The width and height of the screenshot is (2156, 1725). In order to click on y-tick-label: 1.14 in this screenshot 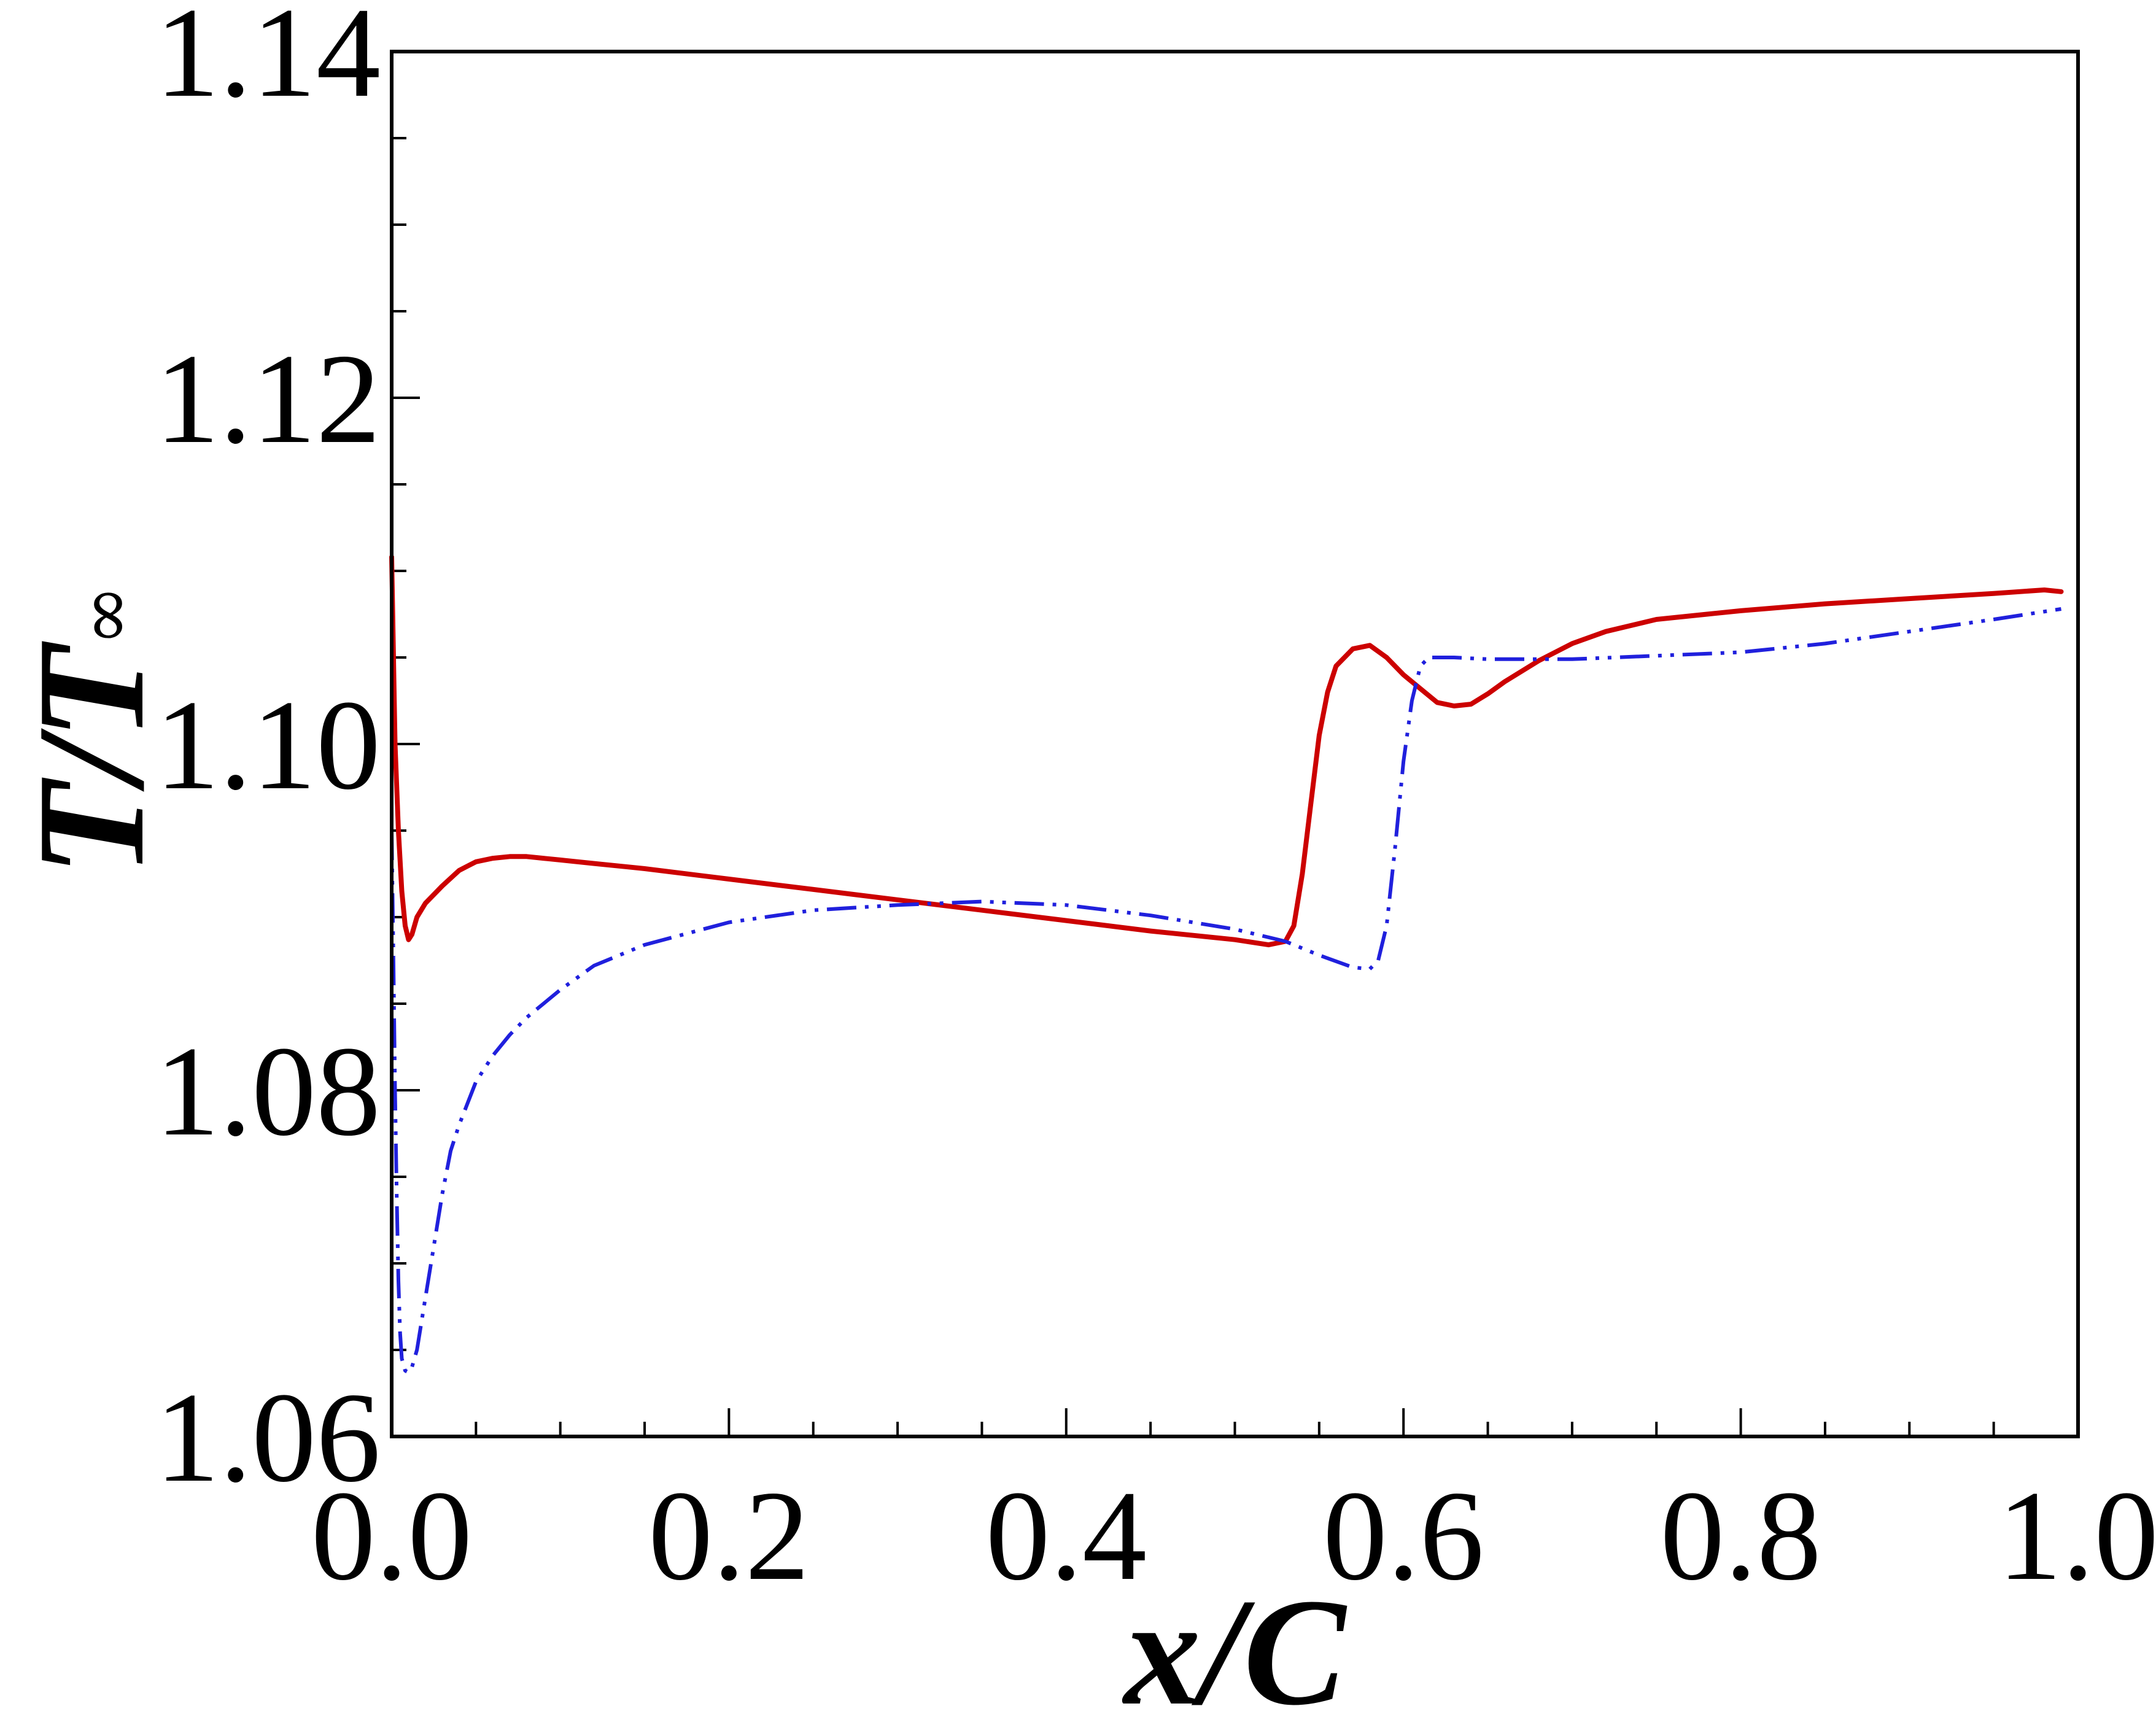, I will do `click(268, 62)`.